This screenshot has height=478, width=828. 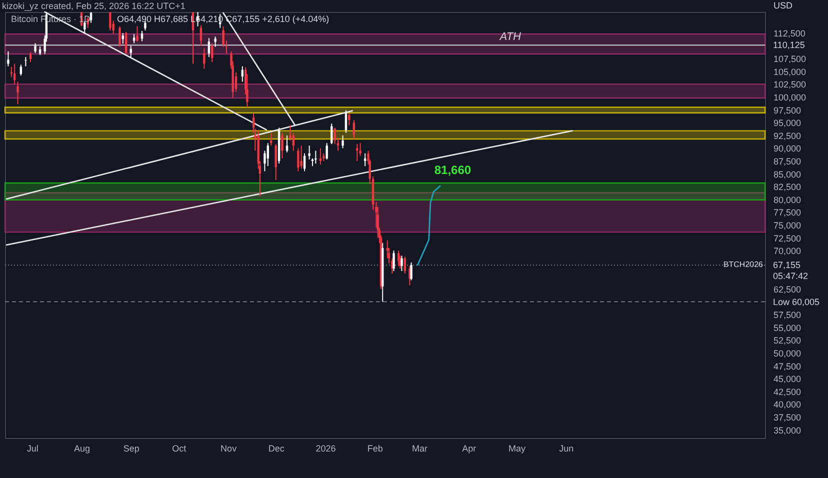 What do you see at coordinates (788, 417) in the screenshot?
I see `y-tick-label: 37,500` at bounding box center [788, 417].